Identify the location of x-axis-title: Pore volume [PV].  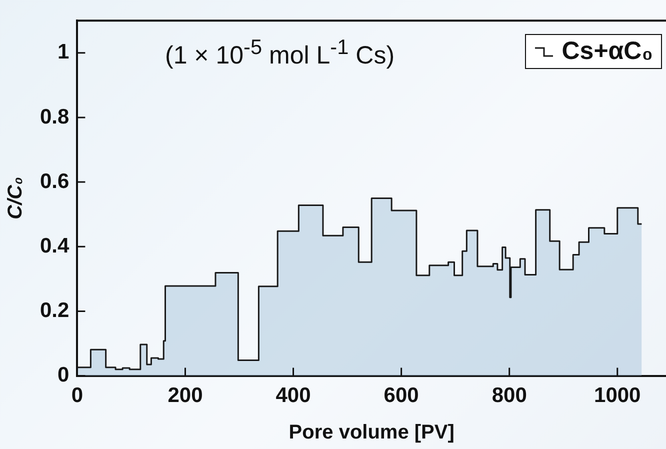
(371, 433).